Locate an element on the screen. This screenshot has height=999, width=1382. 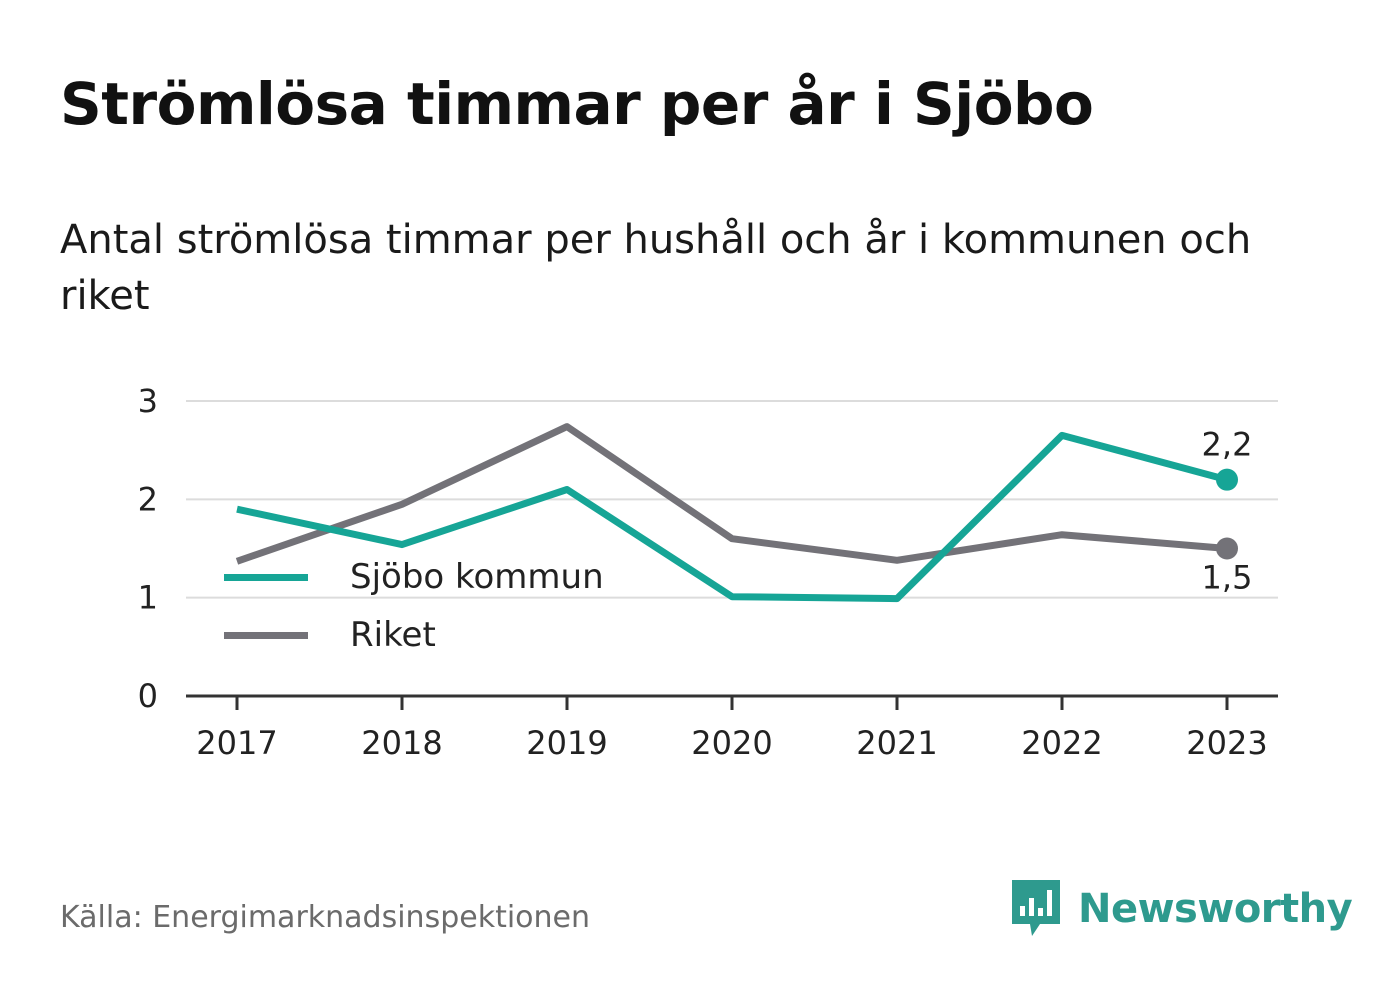
source-note: Källa: Energimarknadsinspektionen is located at coordinates (325, 917).